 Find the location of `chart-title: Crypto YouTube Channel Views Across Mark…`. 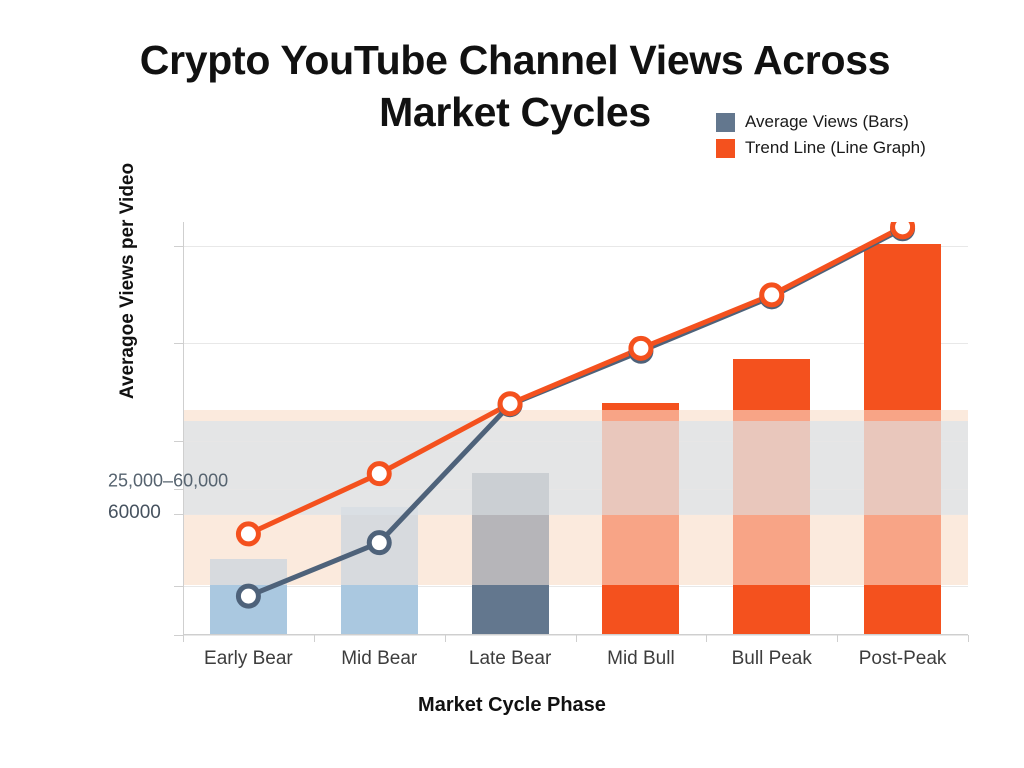

chart-title: Crypto YouTube Channel Views Across Mark… is located at coordinates (515, 86).